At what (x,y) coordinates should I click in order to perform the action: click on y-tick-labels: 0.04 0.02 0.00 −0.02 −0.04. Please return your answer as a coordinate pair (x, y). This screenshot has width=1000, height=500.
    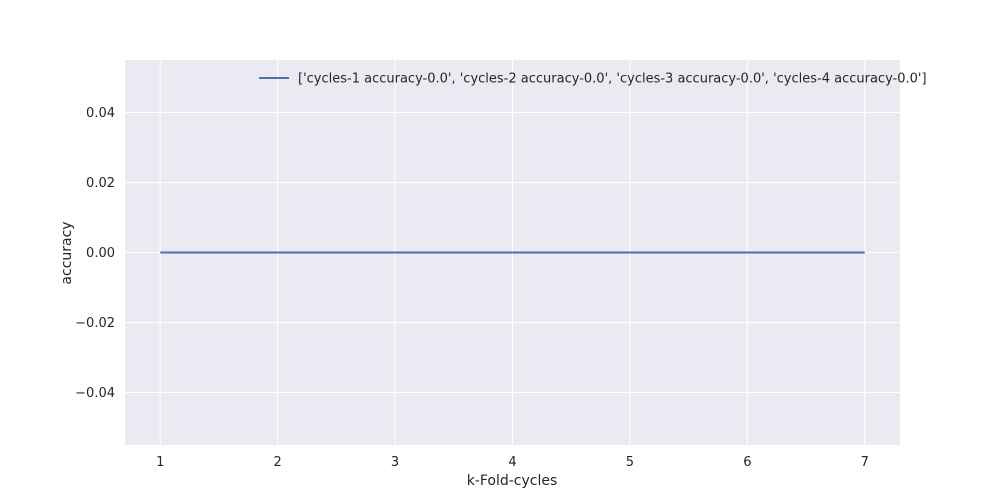
    Looking at the image, I should click on (95, 253).